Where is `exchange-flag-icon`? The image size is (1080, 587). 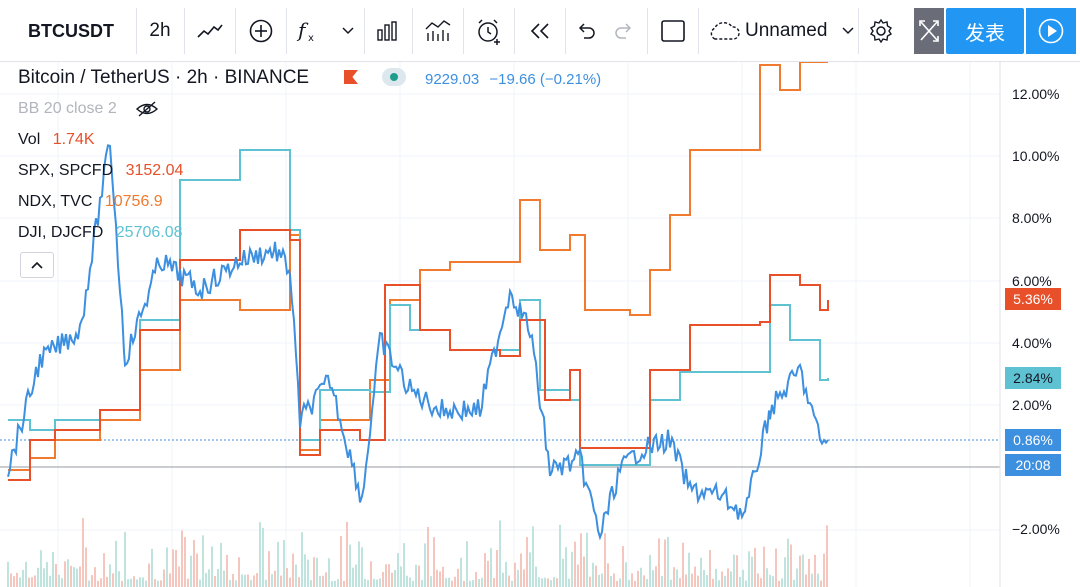
exchange-flag-icon is located at coordinates (351, 77).